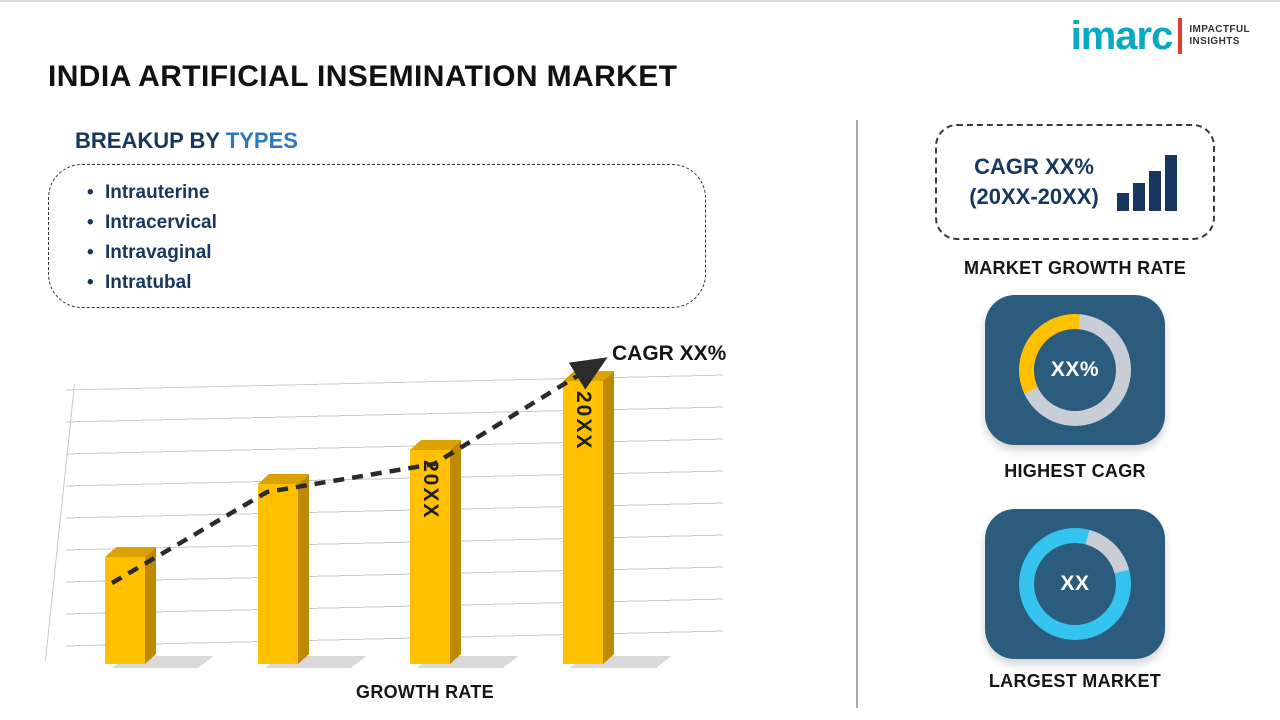  What do you see at coordinates (1034, 167) in the screenshot?
I see `cagr-box-line1: CAGR XX%` at bounding box center [1034, 167].